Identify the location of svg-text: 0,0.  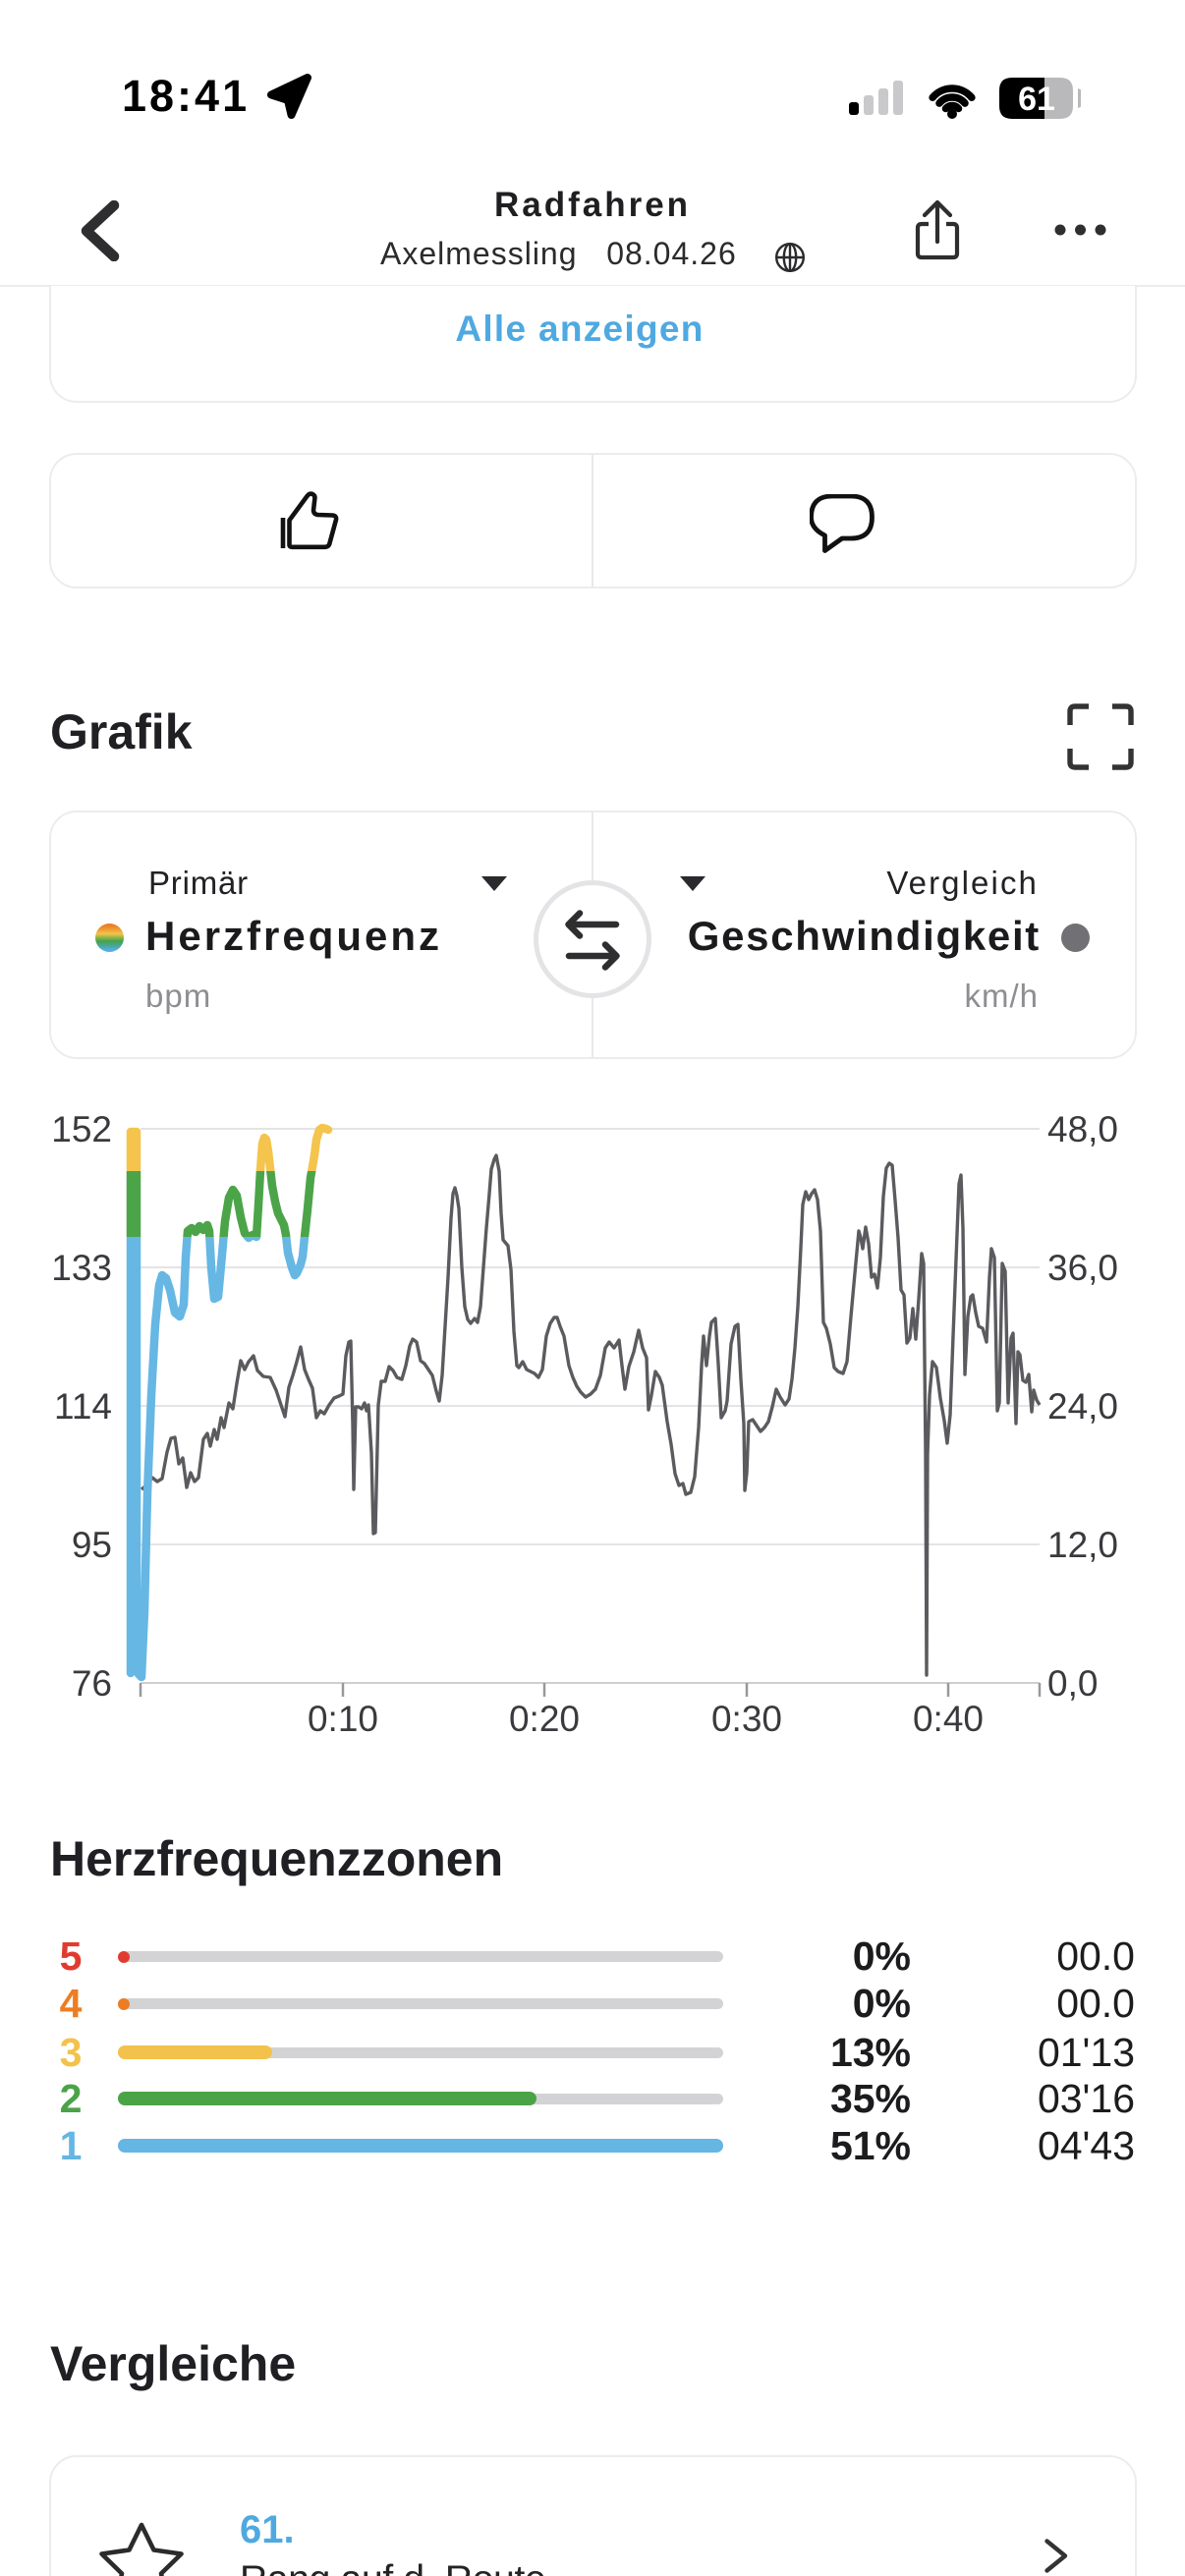
(1072, 1683).